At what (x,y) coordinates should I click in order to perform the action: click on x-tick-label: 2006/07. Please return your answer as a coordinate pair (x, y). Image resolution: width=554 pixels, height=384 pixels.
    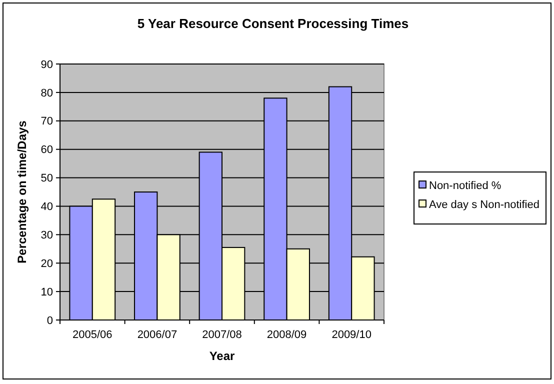
    Looking at the image, I should click on (157, 335).